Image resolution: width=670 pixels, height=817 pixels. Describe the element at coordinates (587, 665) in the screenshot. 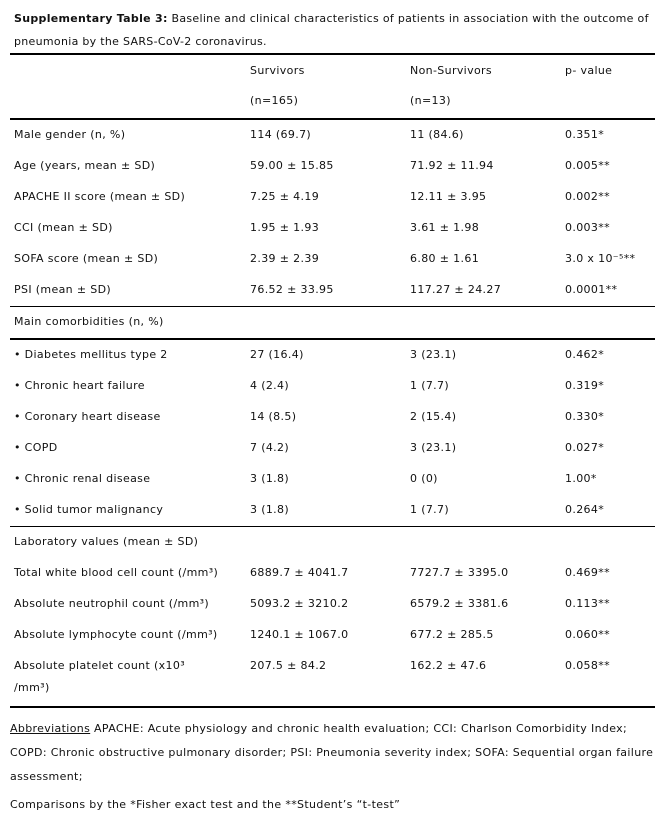

I see `p-value: 0.058**` at that location.